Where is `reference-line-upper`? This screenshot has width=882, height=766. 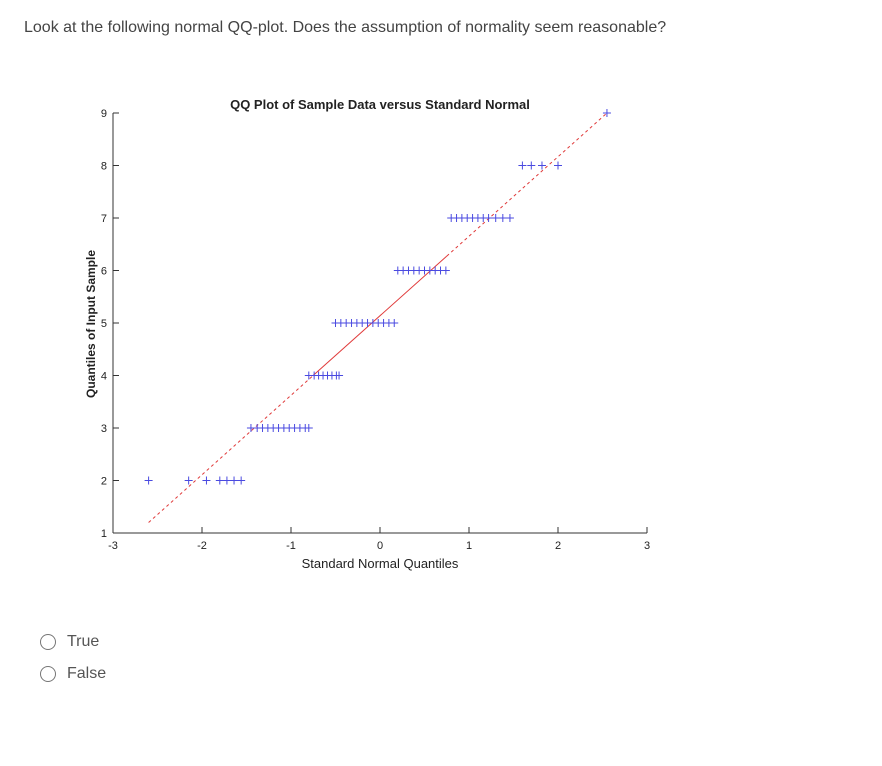 reference-line-upper is located at coordinates (527, 184).